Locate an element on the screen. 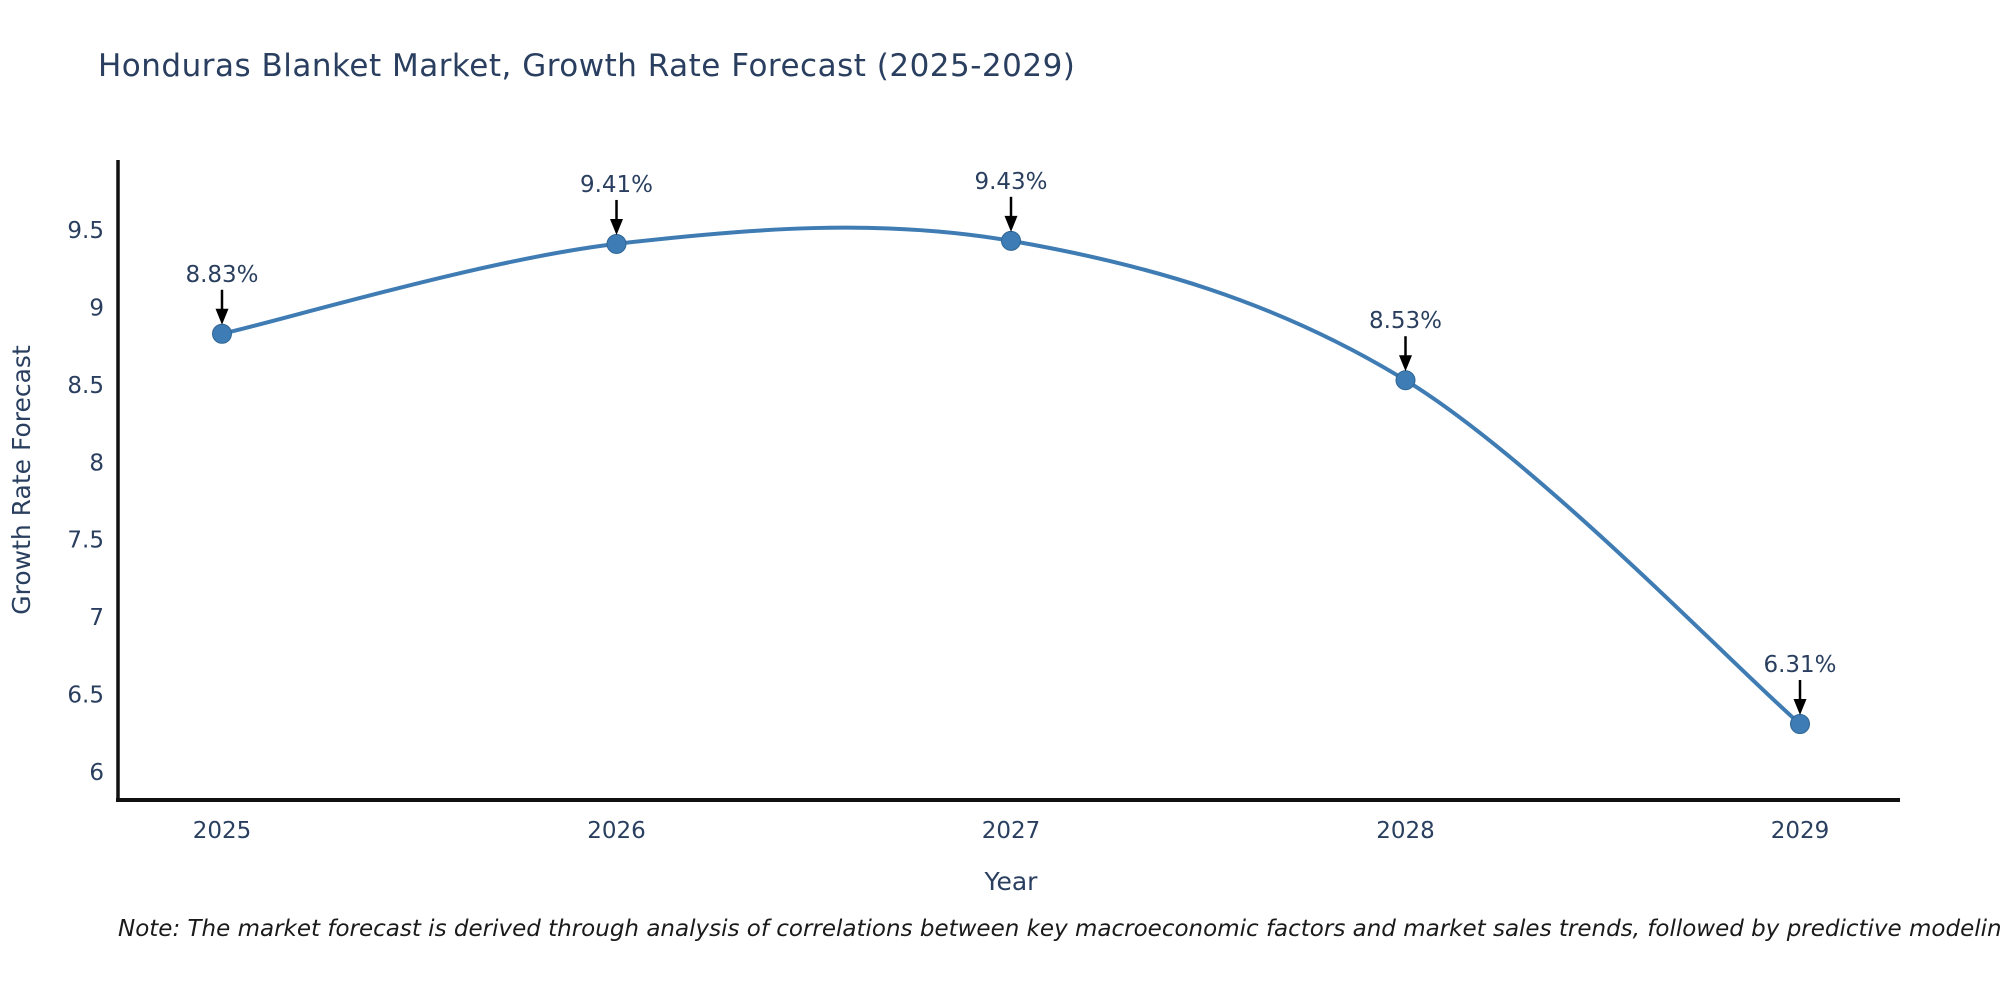 Image resolution: width=2000 pixels, height=1000 pixels. y-tick-label: 8 is located at coordinates (96, 463).